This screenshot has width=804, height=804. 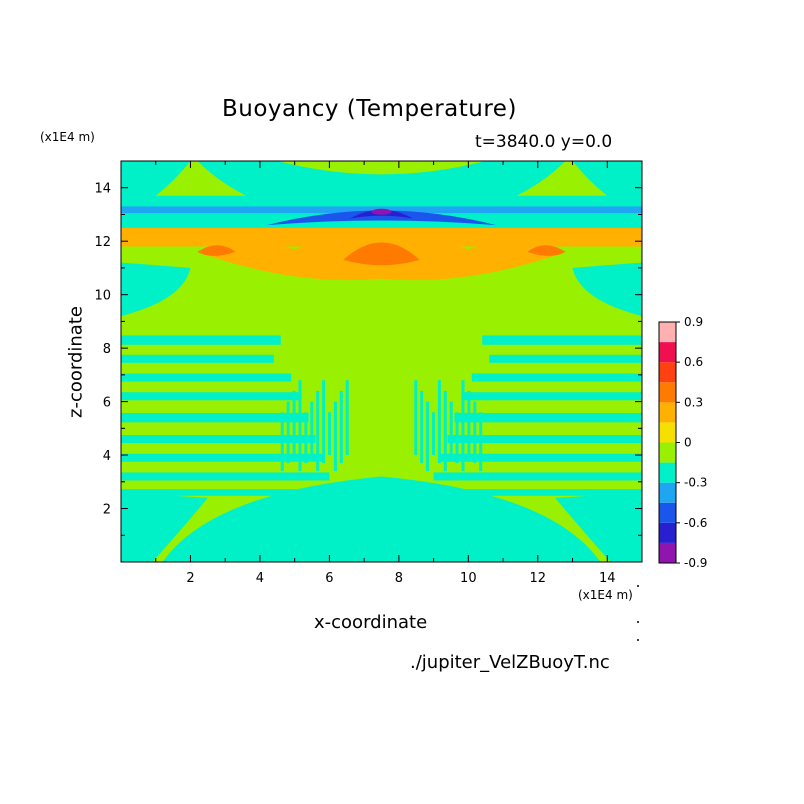 I want to click on x-tick-label: 2, so click(x=190, y=578).